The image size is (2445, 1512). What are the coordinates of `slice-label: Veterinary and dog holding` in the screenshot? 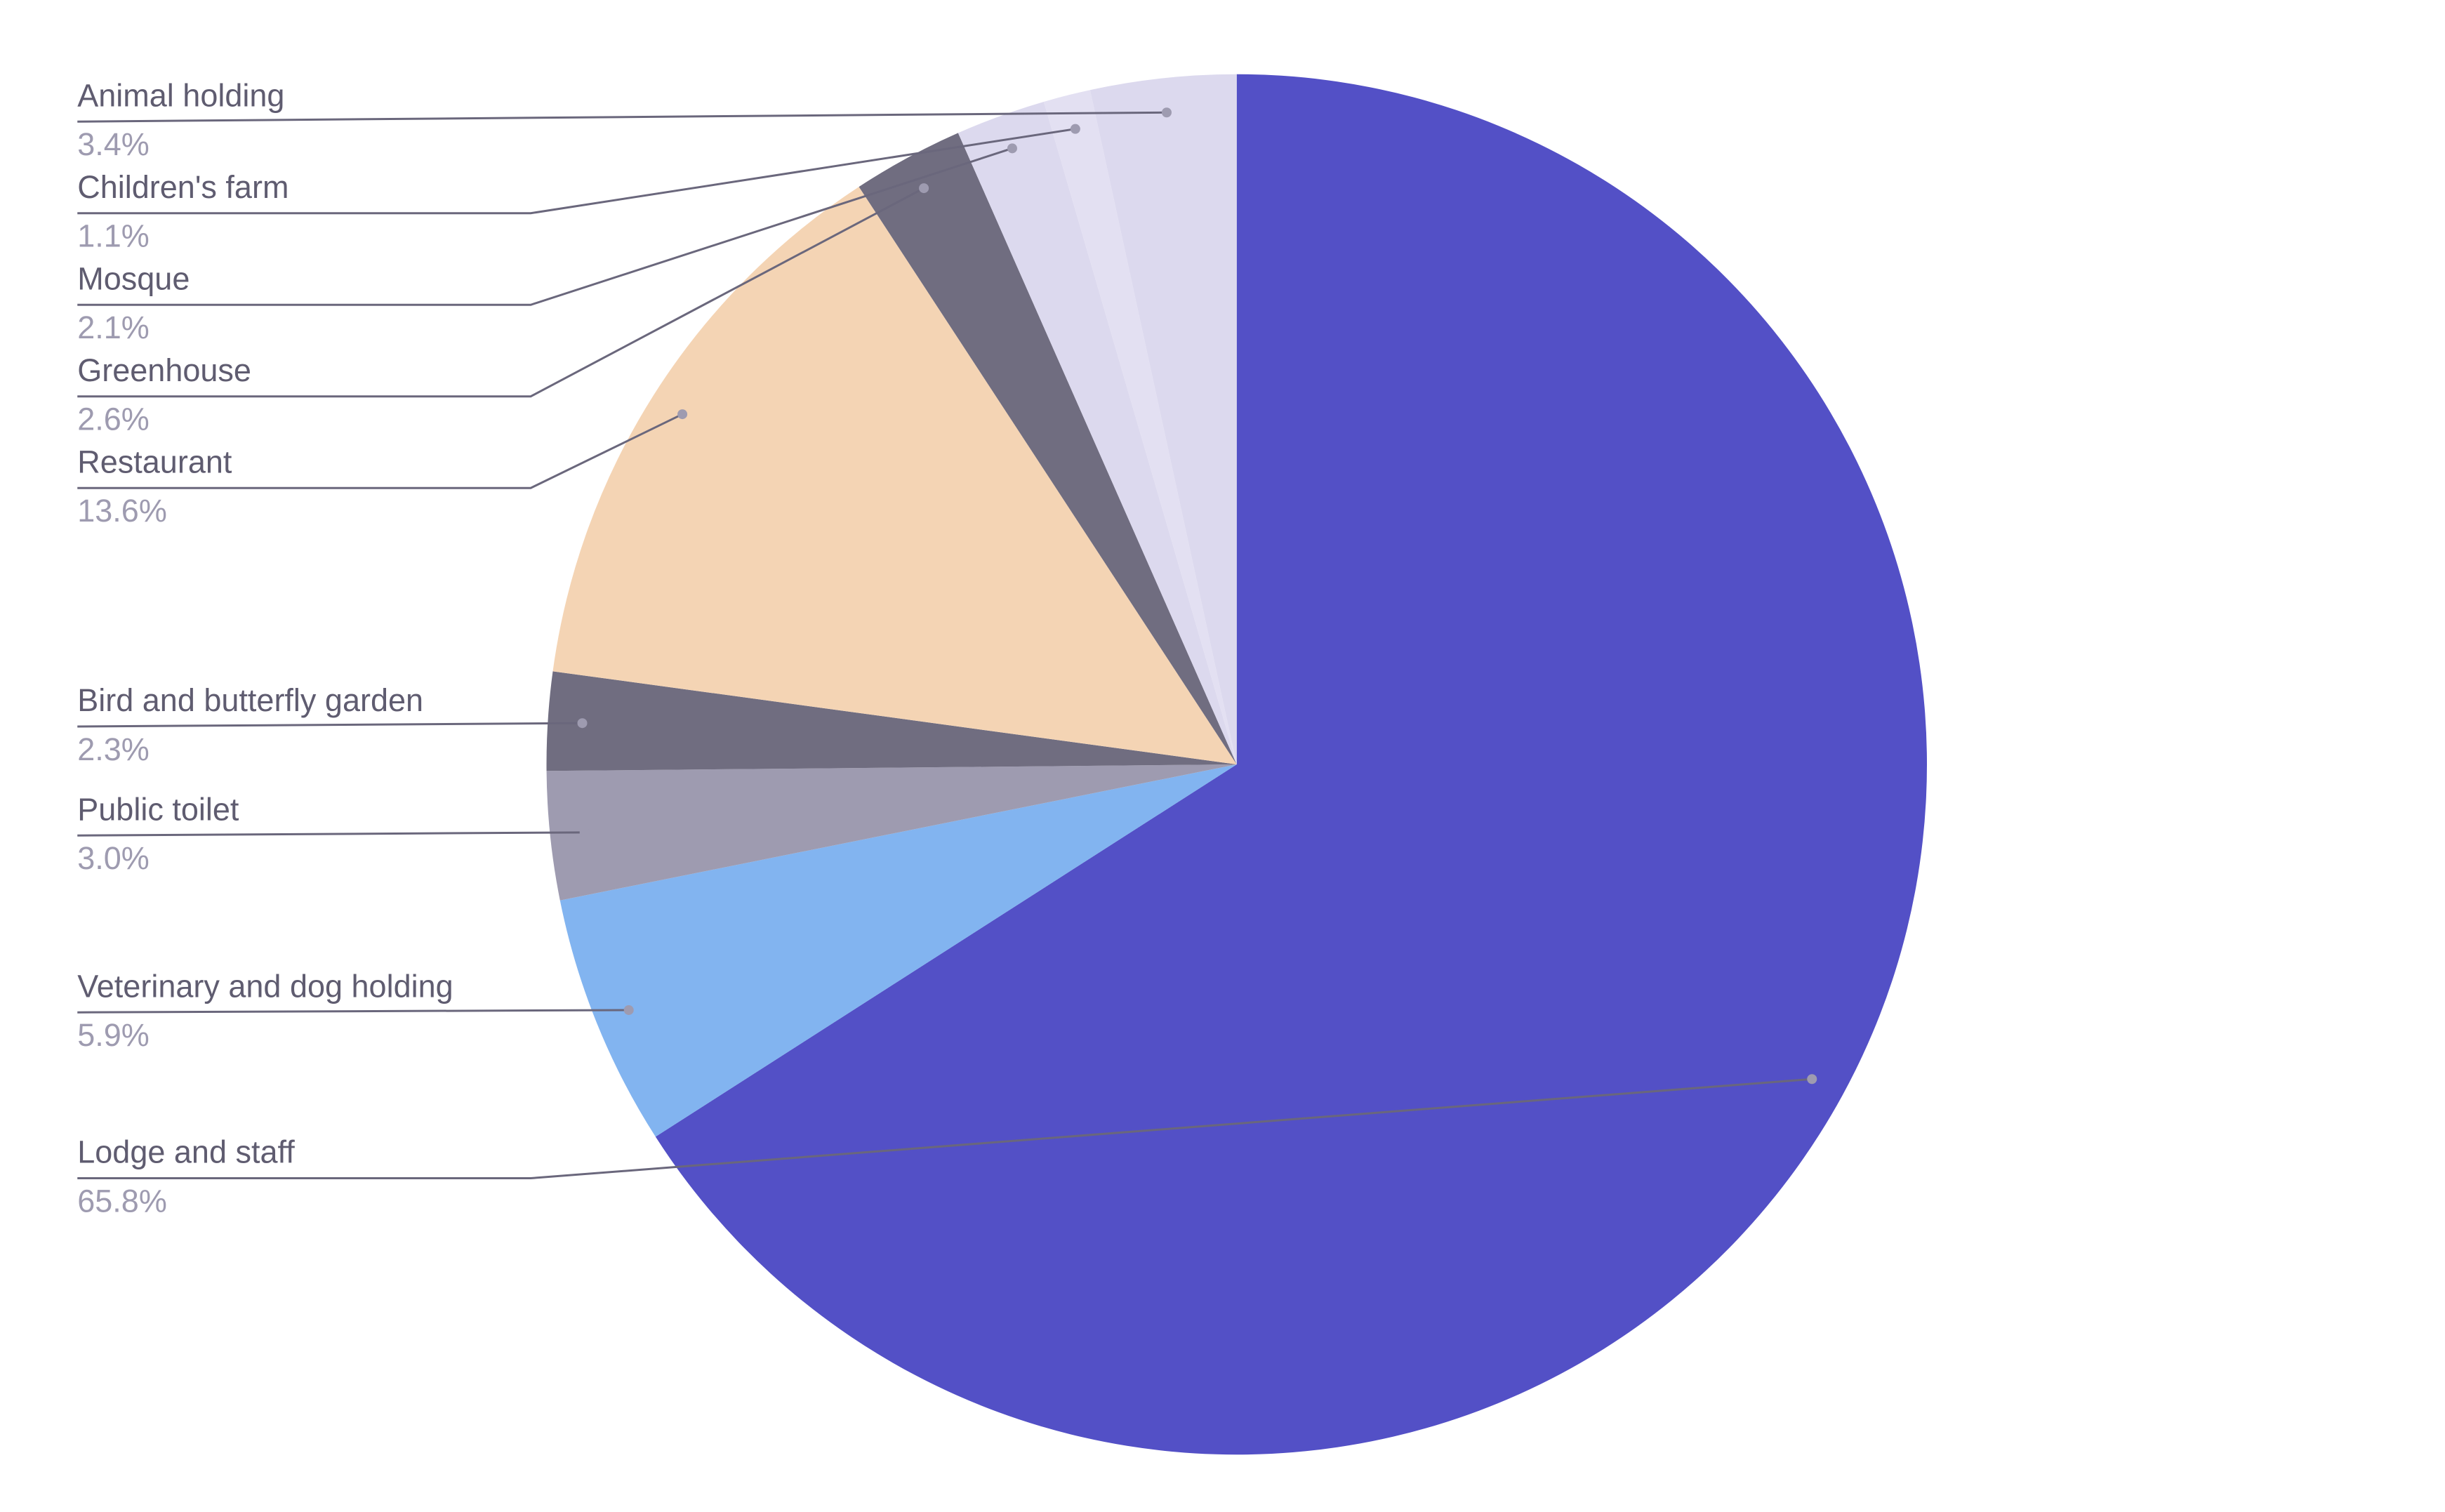 It's located at (265, 986).